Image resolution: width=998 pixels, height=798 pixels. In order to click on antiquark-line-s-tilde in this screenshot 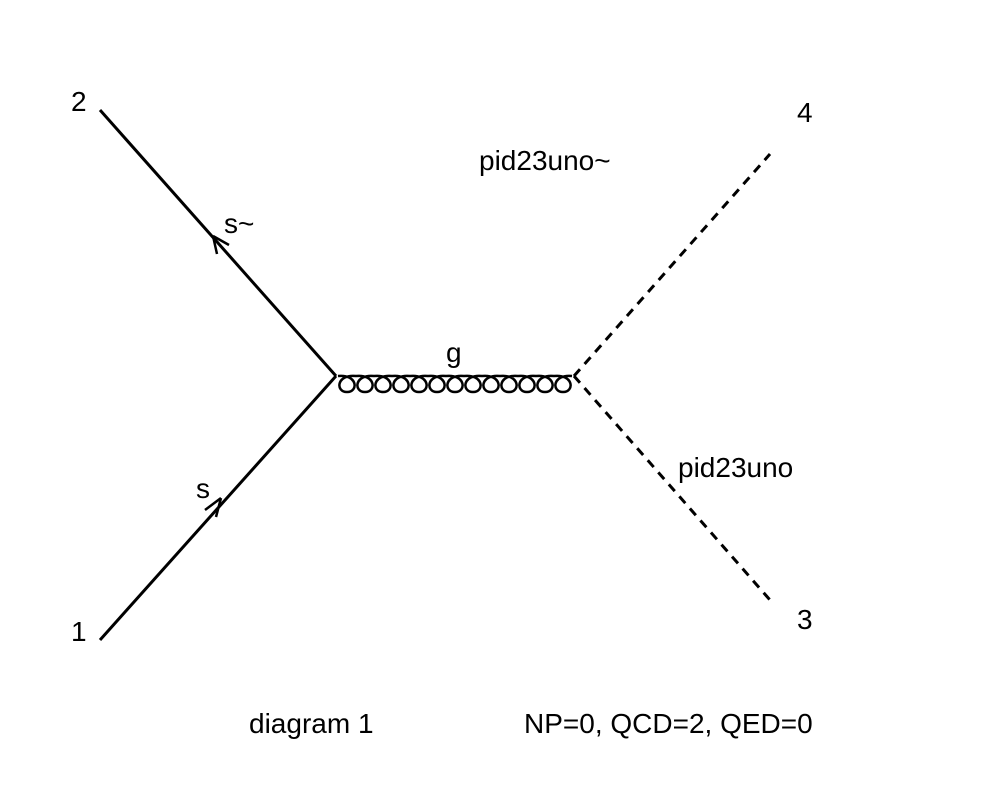, I will do `click(218, 243)`.